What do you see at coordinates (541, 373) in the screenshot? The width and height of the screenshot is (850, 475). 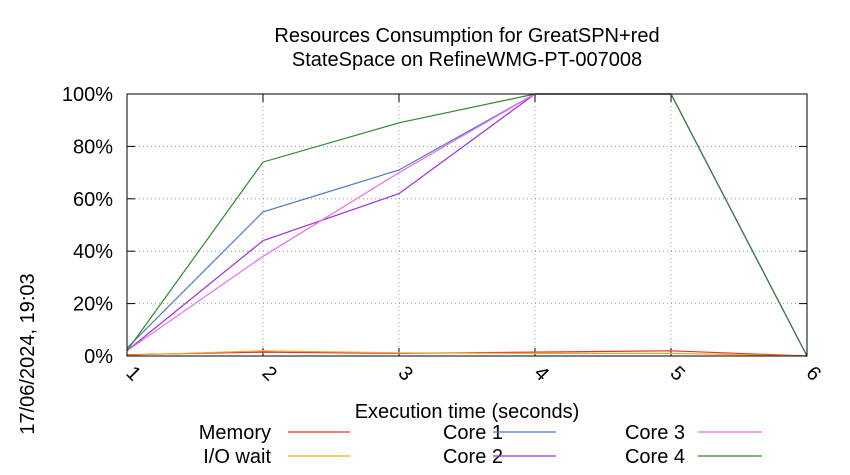 I see `x-tick-label: 4` at bounding box center [541, 373].